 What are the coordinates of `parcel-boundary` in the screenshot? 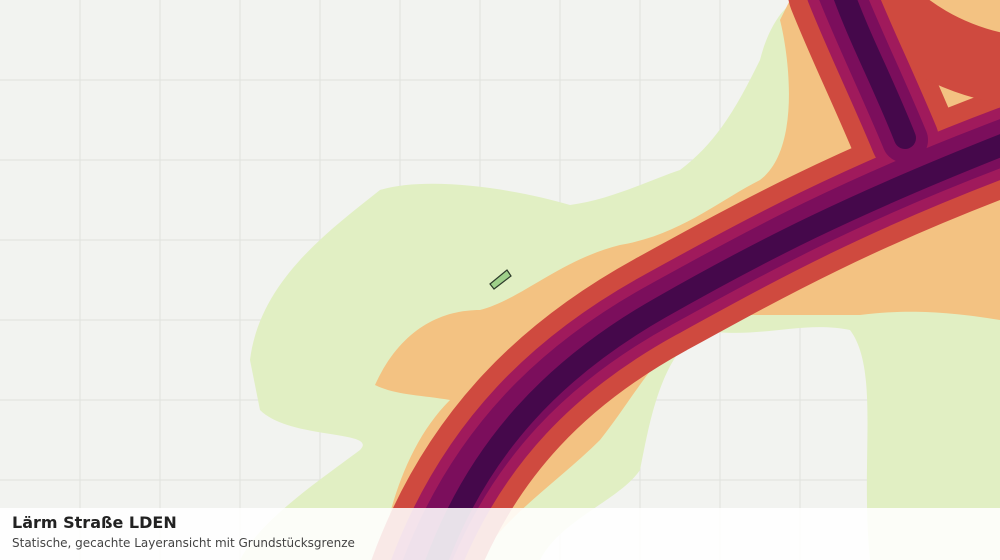 It's located at (500, 279).